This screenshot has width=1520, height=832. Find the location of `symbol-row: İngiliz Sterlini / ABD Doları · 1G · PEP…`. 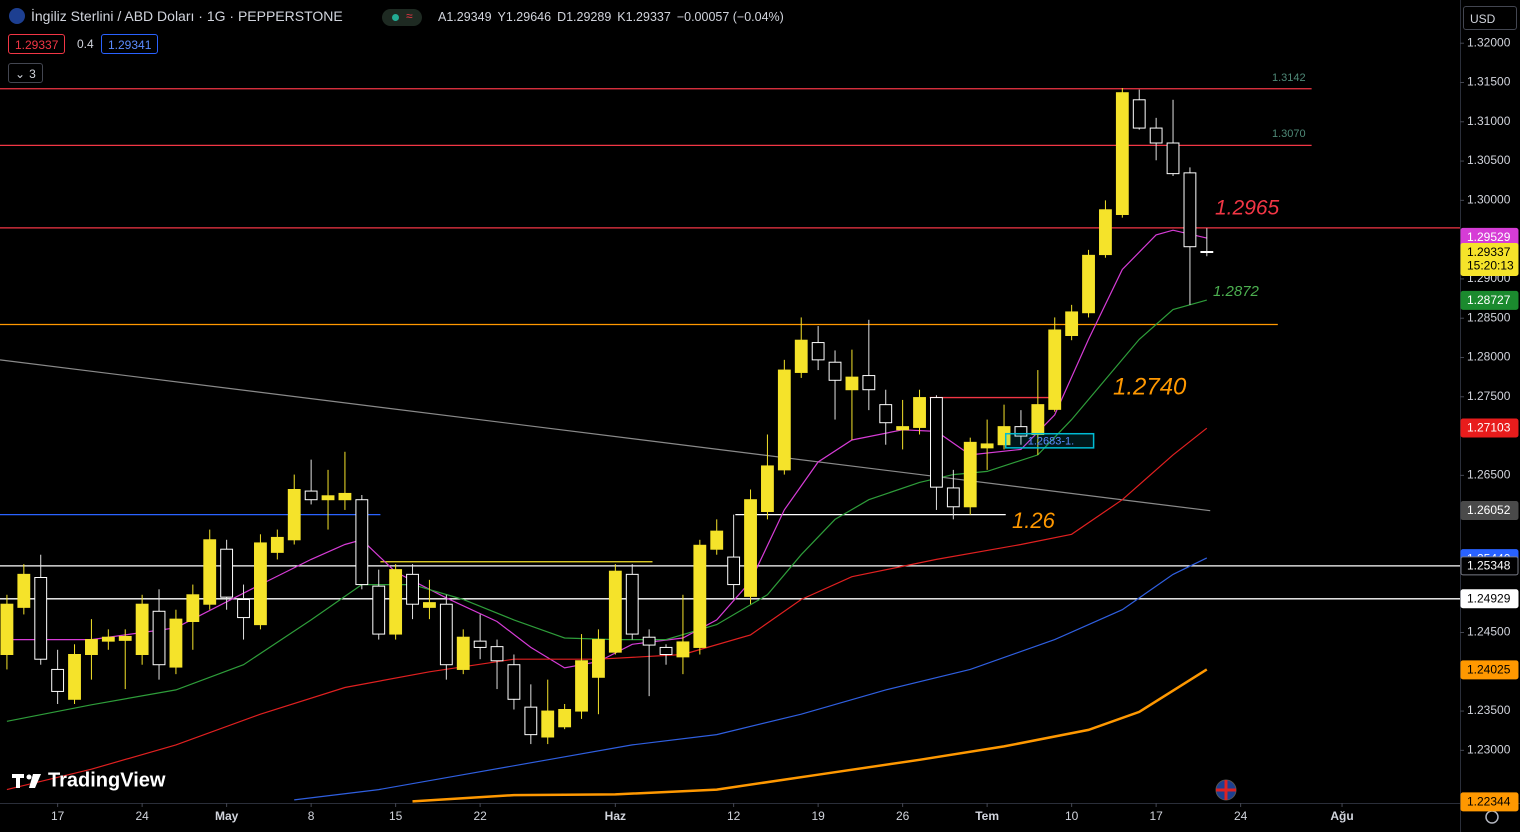

symbol-row: İngiliz Sterlini / ABD Doları · 1G · PEP… is located at coordinates (176, 16).